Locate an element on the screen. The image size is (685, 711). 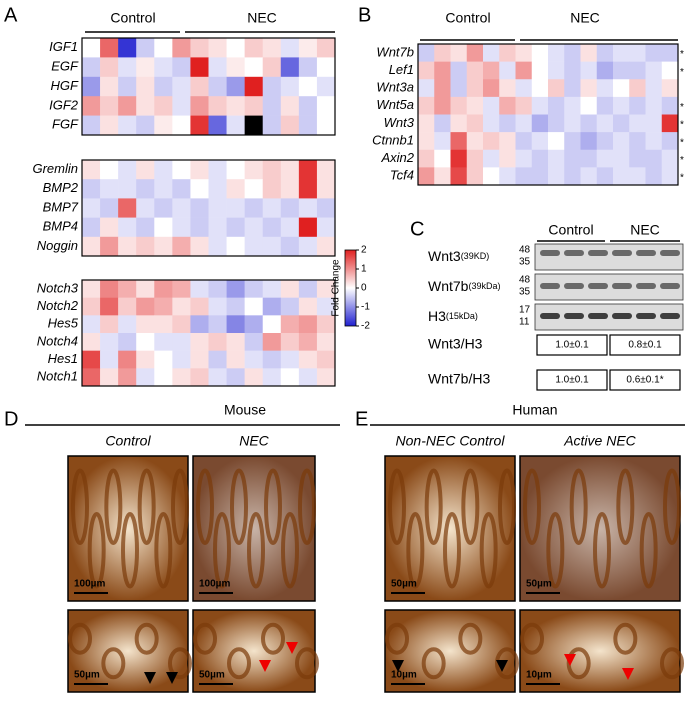
column-label: Non-NEC Control is located at coordinates (451, 441).